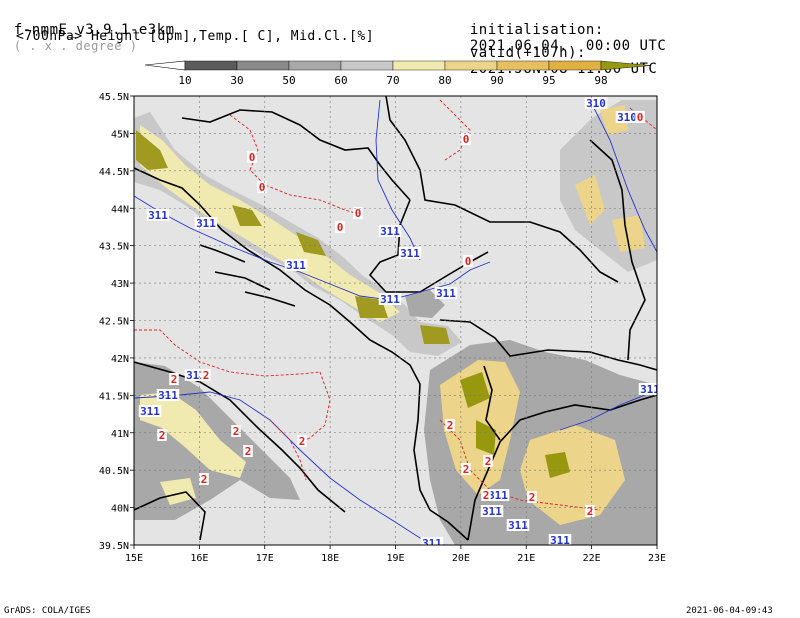 The width and height of the screenshot is (800, 618). What do you see at coordinates (626, 65) in the screenshot?
I see `colorbar-arrow-right` at bounding box center [626, 65].